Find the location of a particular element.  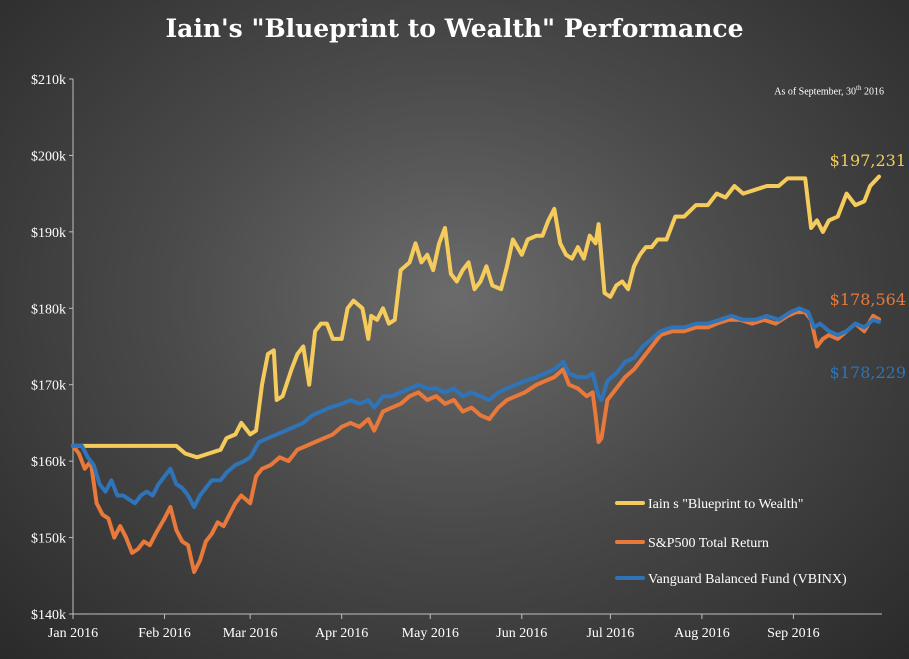

x-tick-label: Mar 2016 is located at coordinates (250, 633).